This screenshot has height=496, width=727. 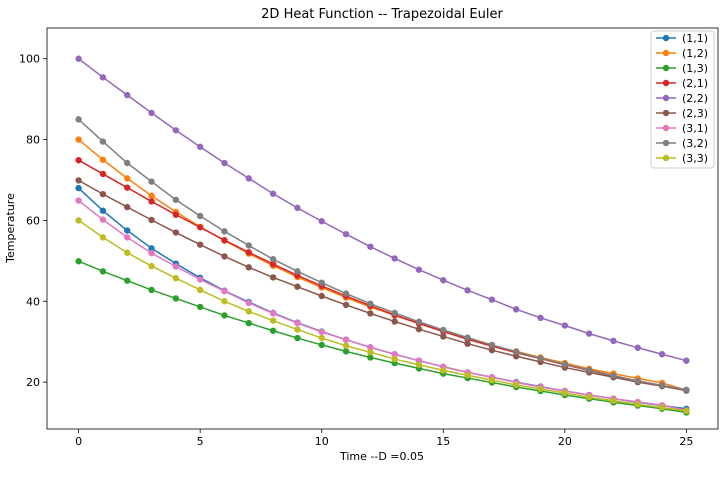 I want to click on legend-item: (1,3), so click(x=682, y=68).